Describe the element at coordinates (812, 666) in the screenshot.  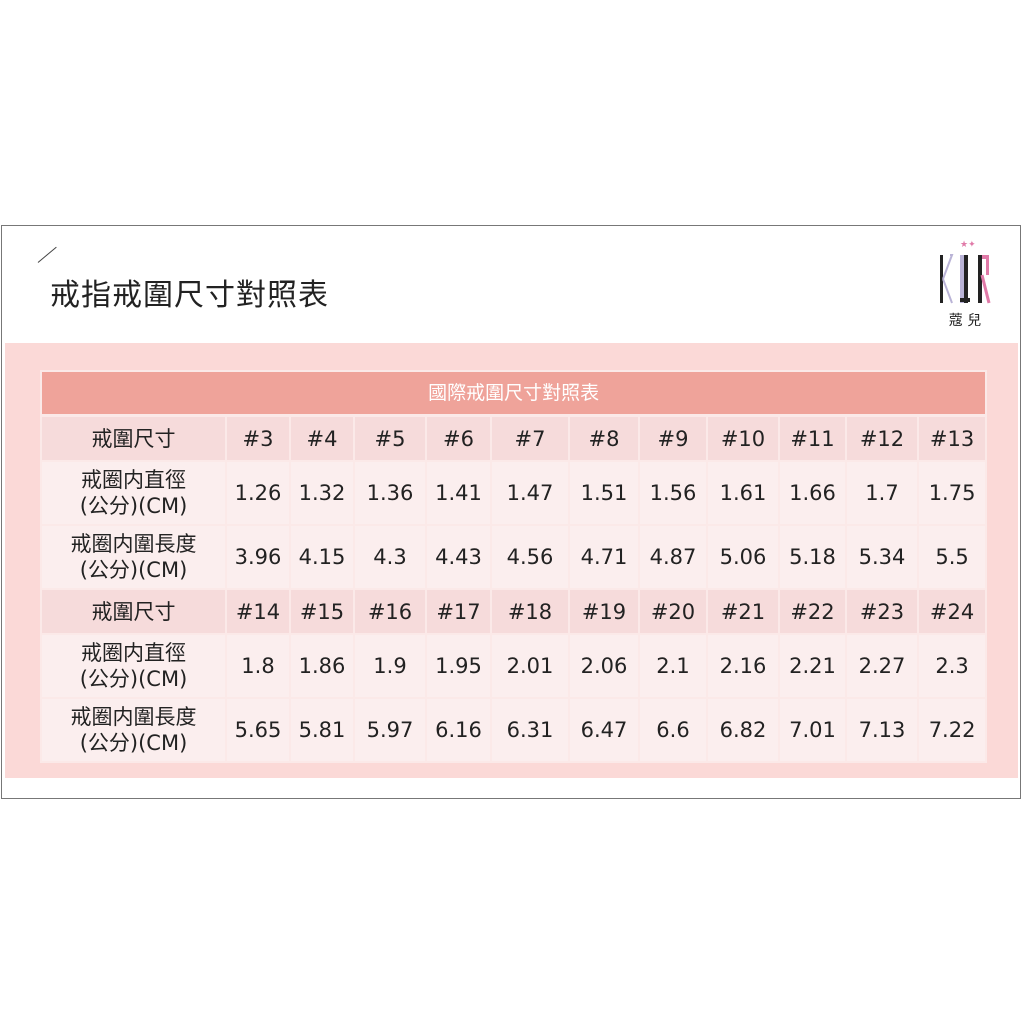
I see `table-cell: 2.21` at that location.